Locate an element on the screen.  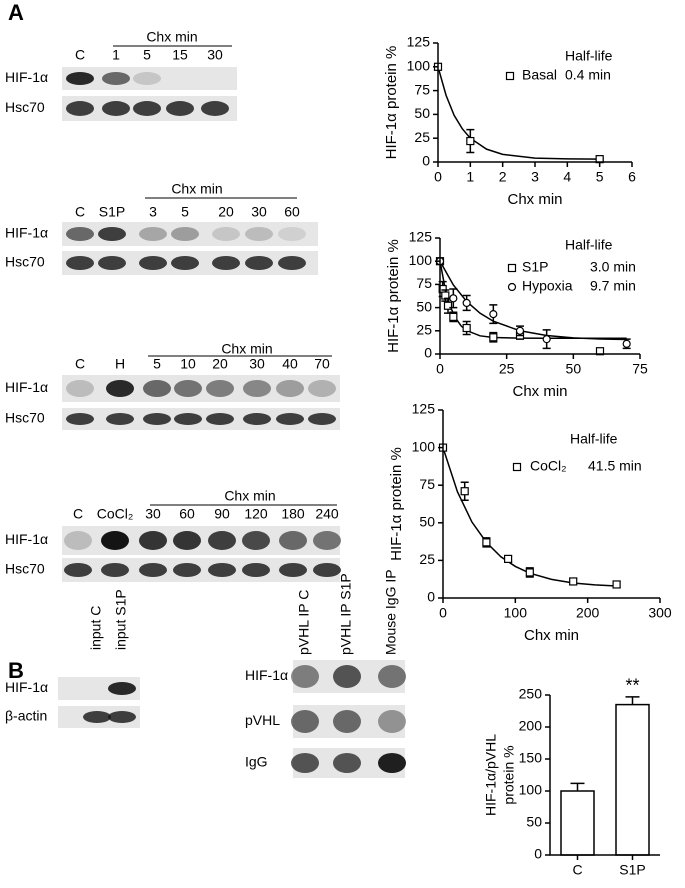
lane-label: 180 is located at coordinates (293, 514).